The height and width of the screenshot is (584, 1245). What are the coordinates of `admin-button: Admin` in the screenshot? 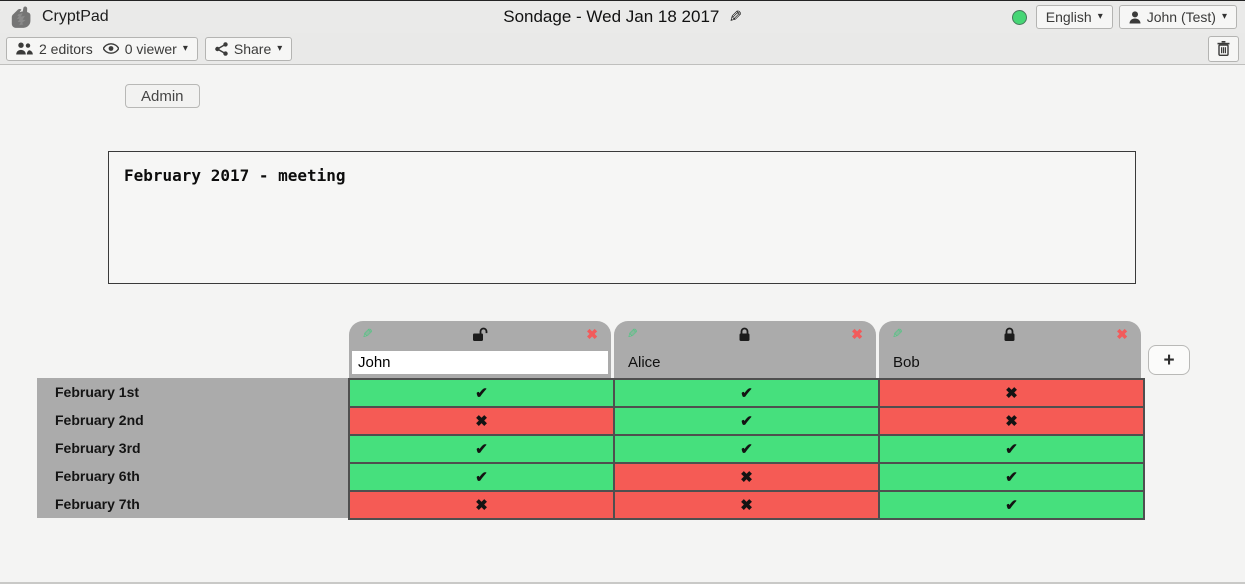 It's located at (162, 96).